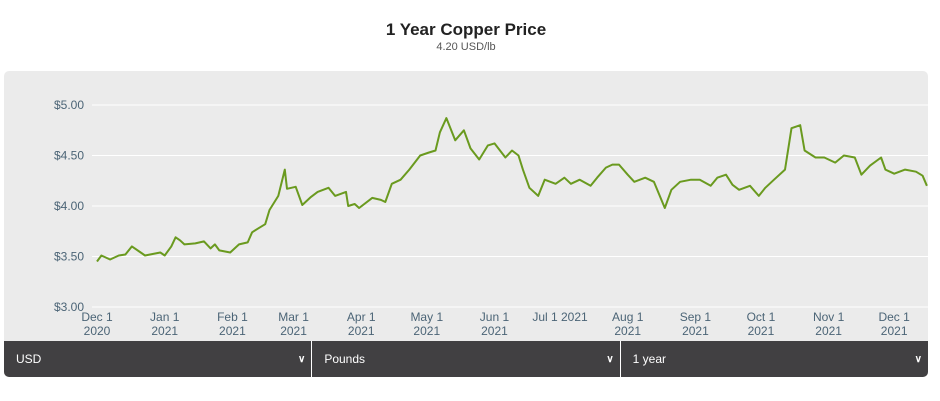 The height and width of the screenshot is (401, 940). I want to click on x-tick-label: Mar 1, so click(293, 317).